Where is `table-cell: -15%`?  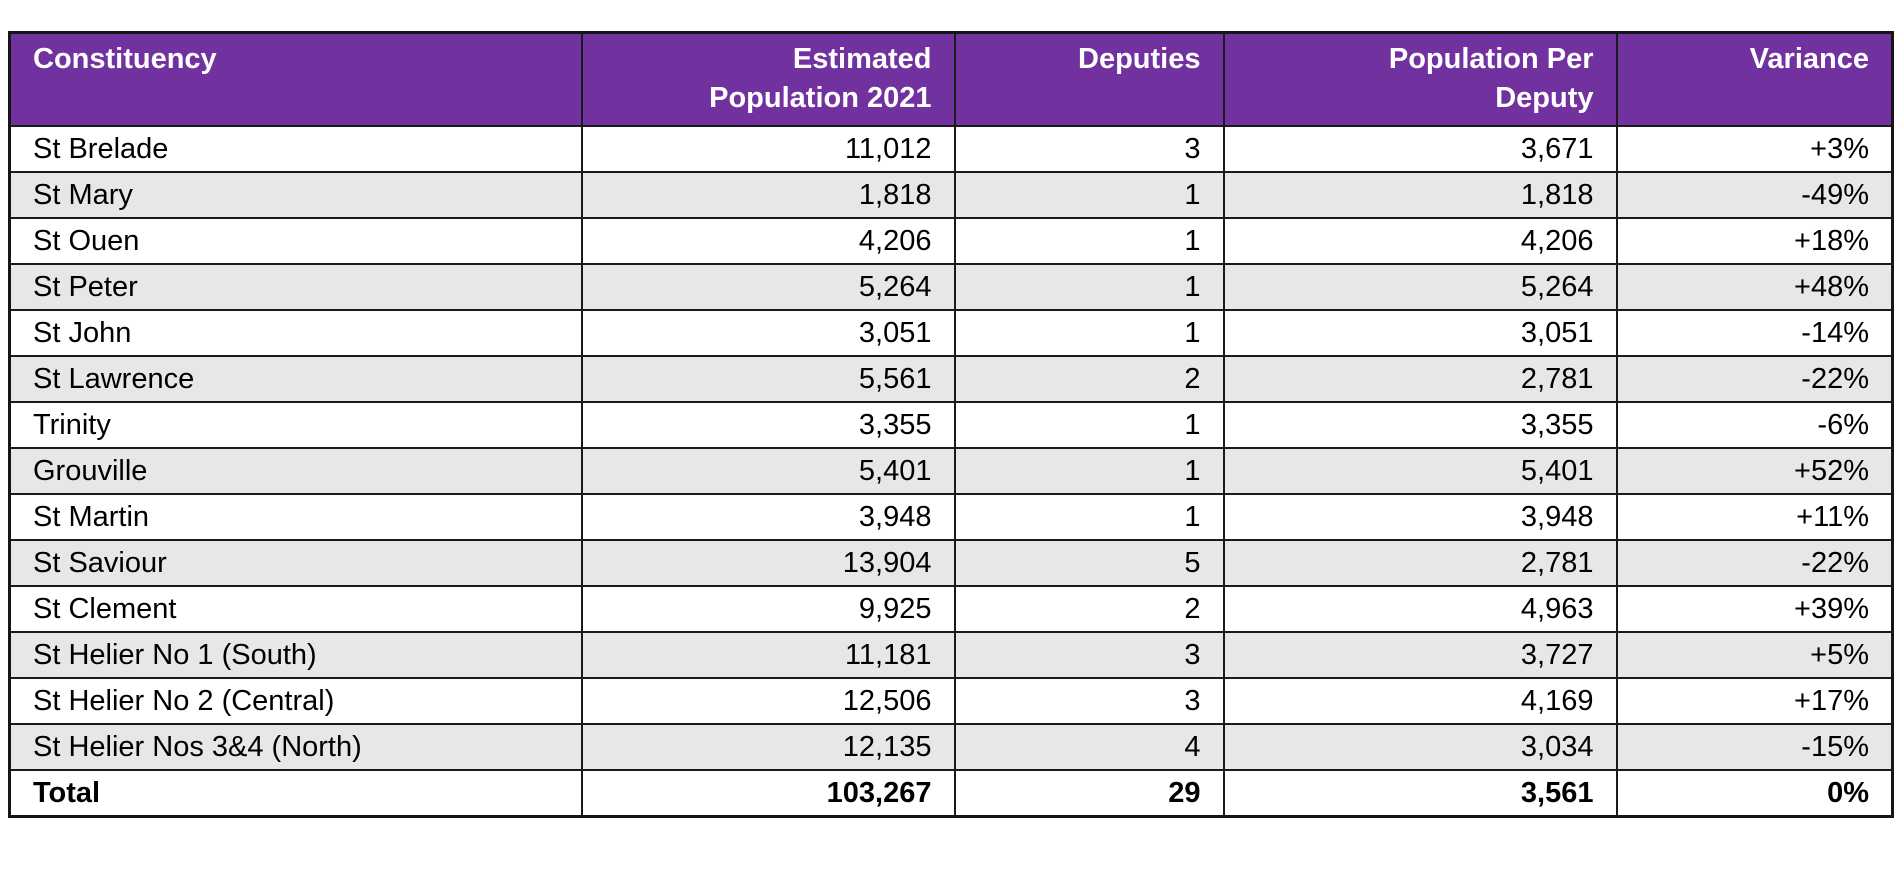
table-cell: -15% is located at coordinates (1754, 747).